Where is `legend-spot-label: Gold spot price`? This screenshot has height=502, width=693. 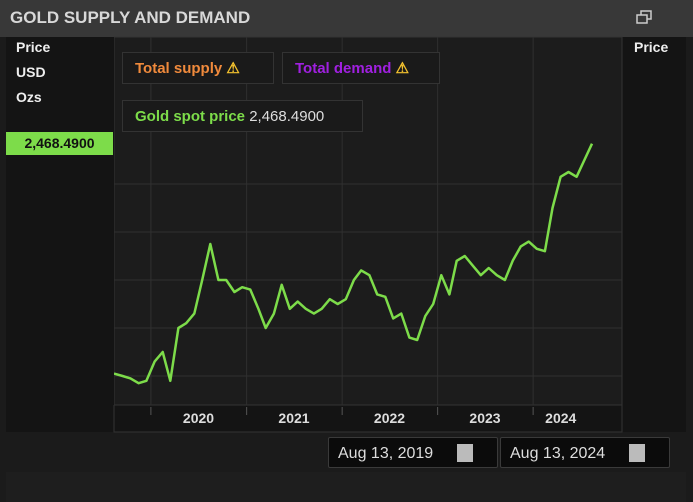
legend-spot-label: Gold spot price is located at coordinates (190, 116).